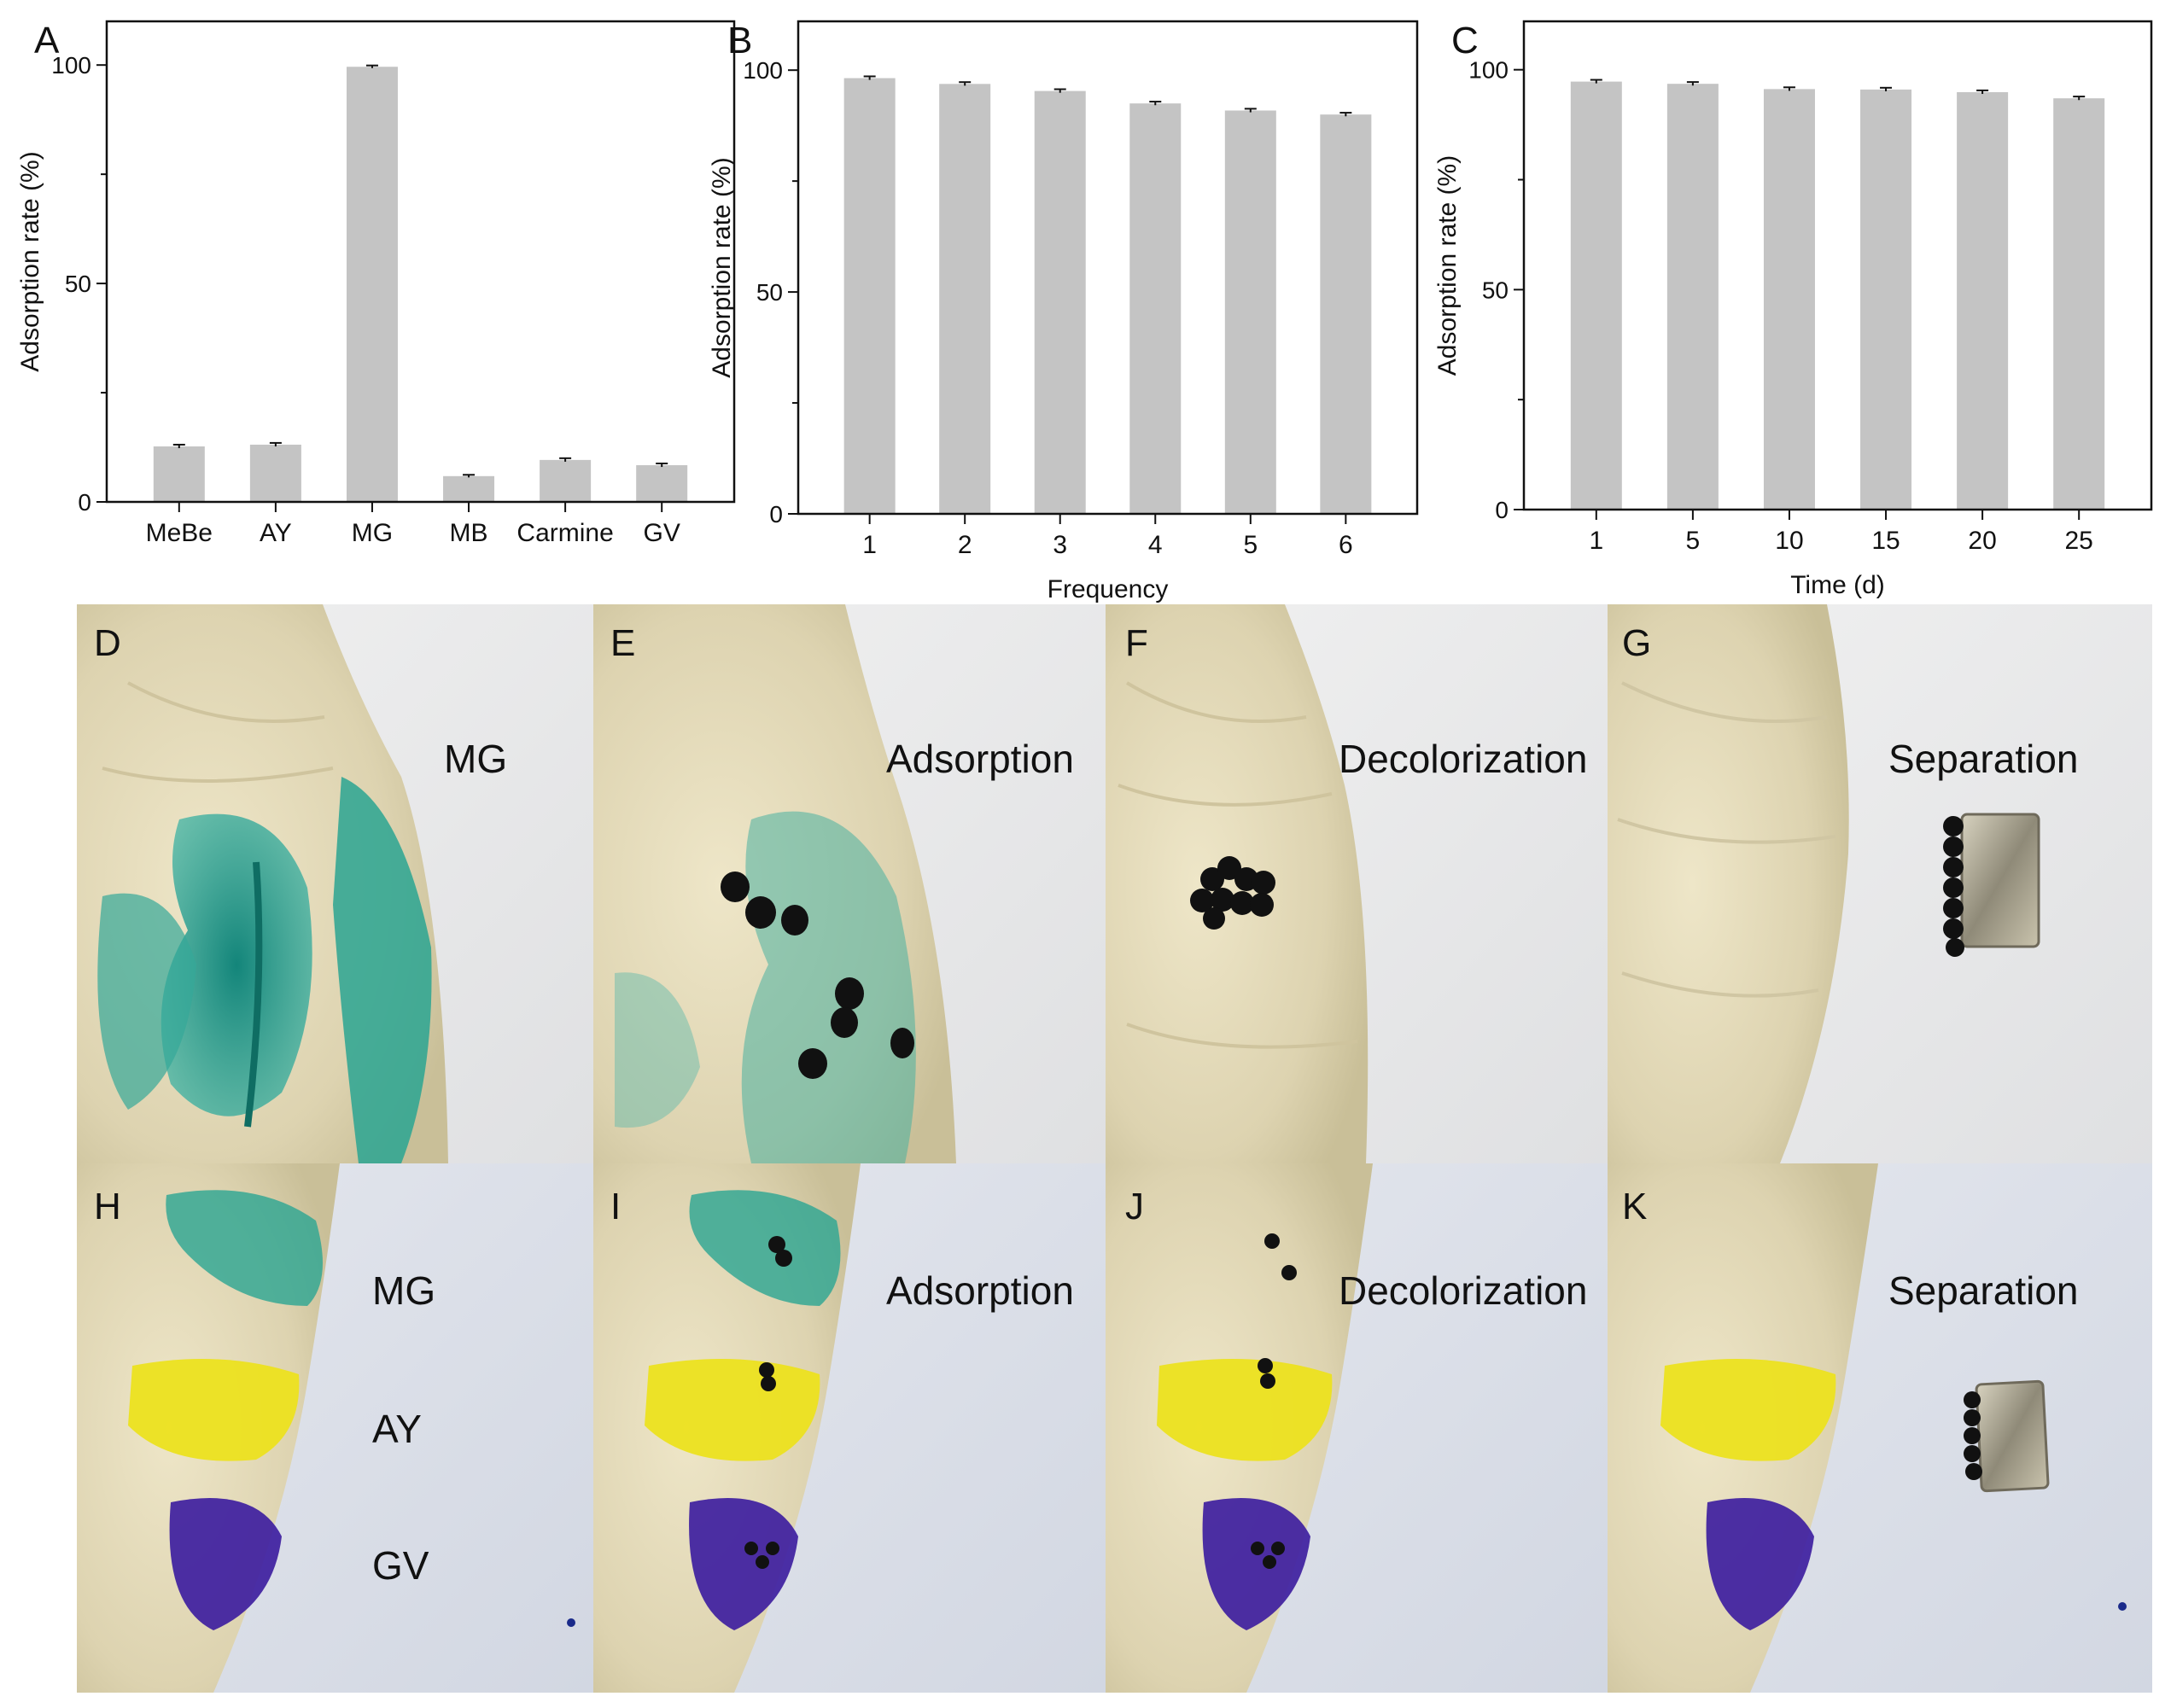  What do you see at coordinates (372, 533) in the screenshot?
I see `x-tick-label: MG` at bounding box center [372, 533].